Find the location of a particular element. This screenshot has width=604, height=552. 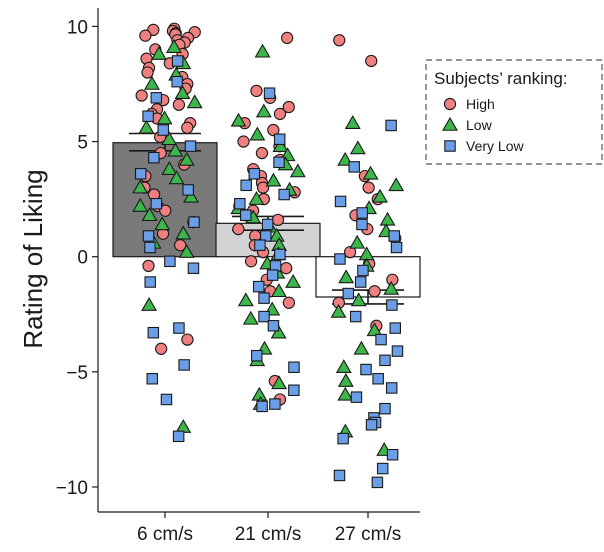

y-axis-label: Rating of Liking is located at coordinates (33, 258).